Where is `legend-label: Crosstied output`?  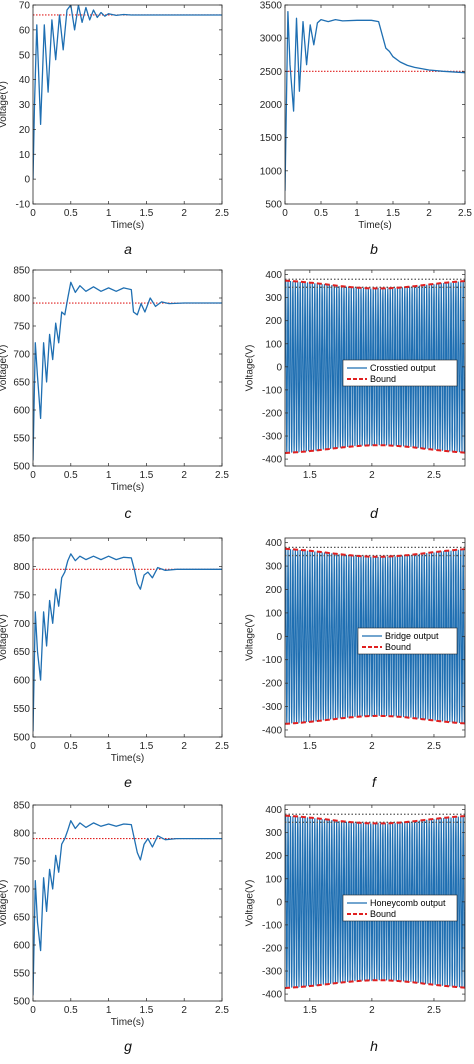 legend-label: Crosstied output is located at coordinates (403, 368).